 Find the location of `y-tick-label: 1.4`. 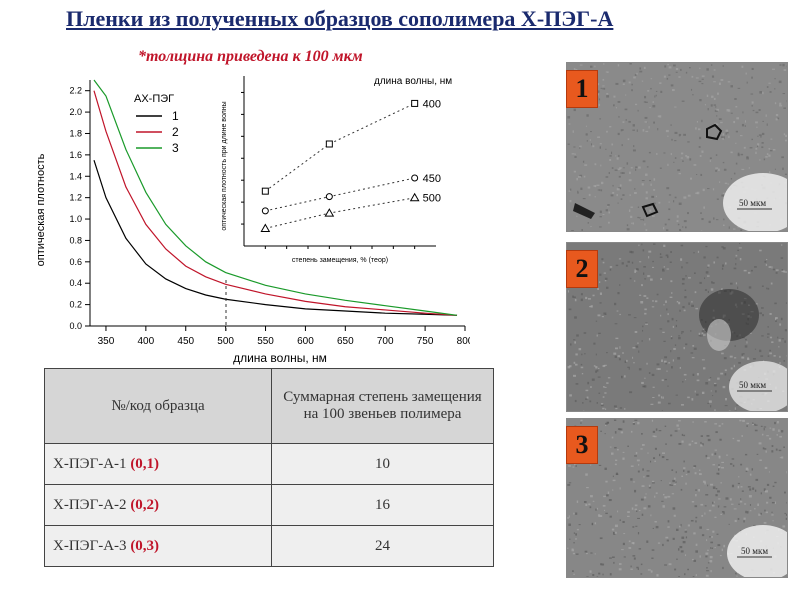

y-tick-label: 1.4 is located at coordinates (75, 176).